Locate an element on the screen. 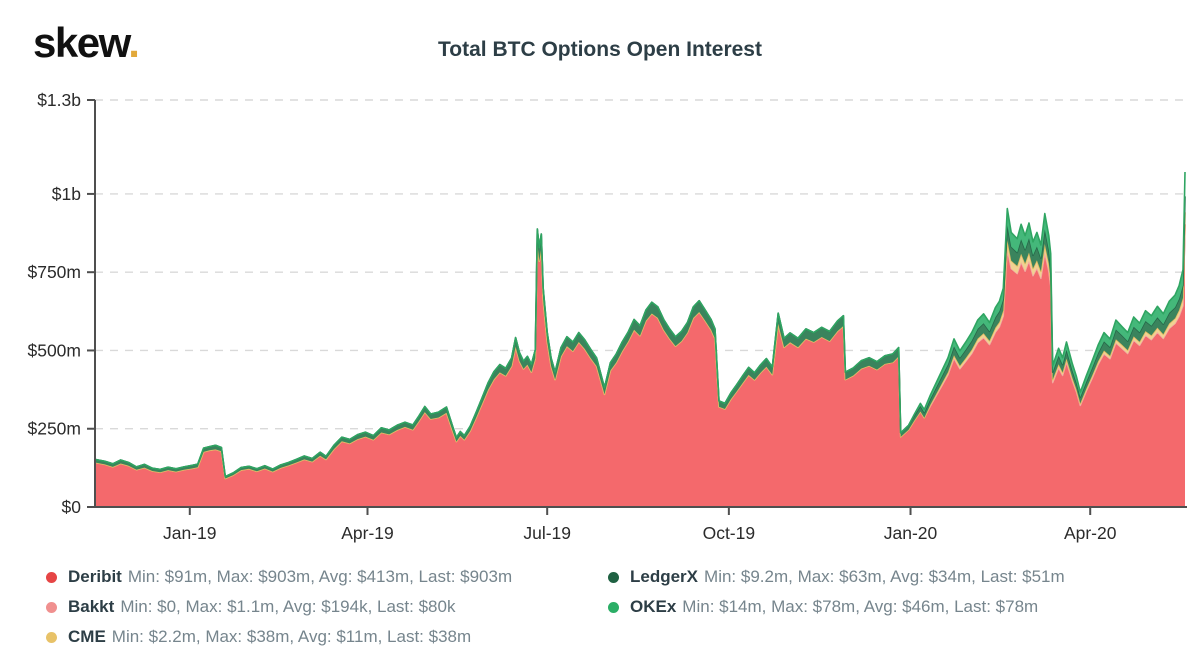  okex-legend-dot-icon is located at coordinates (613, 607).